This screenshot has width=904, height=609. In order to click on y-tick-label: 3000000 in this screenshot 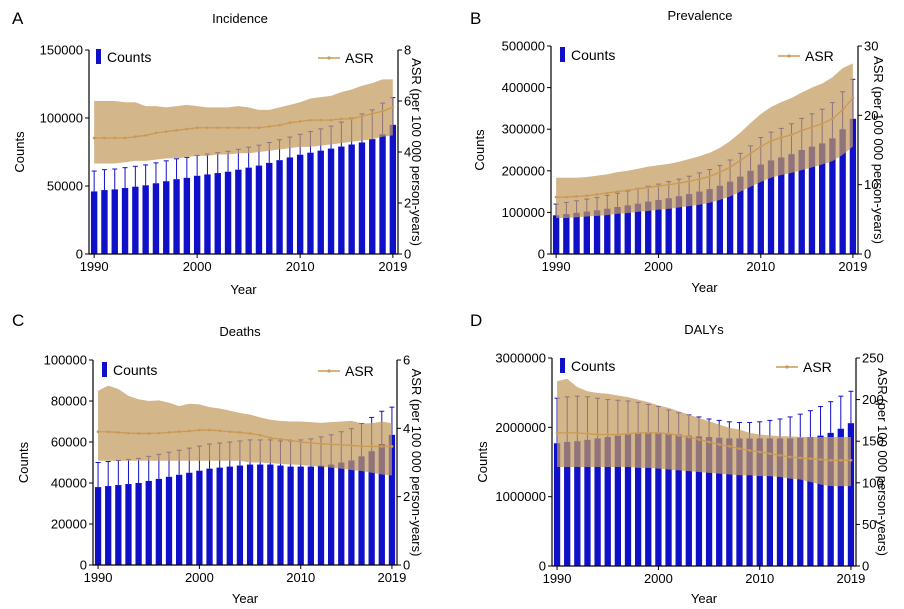, I will do `click(520, 358)`.